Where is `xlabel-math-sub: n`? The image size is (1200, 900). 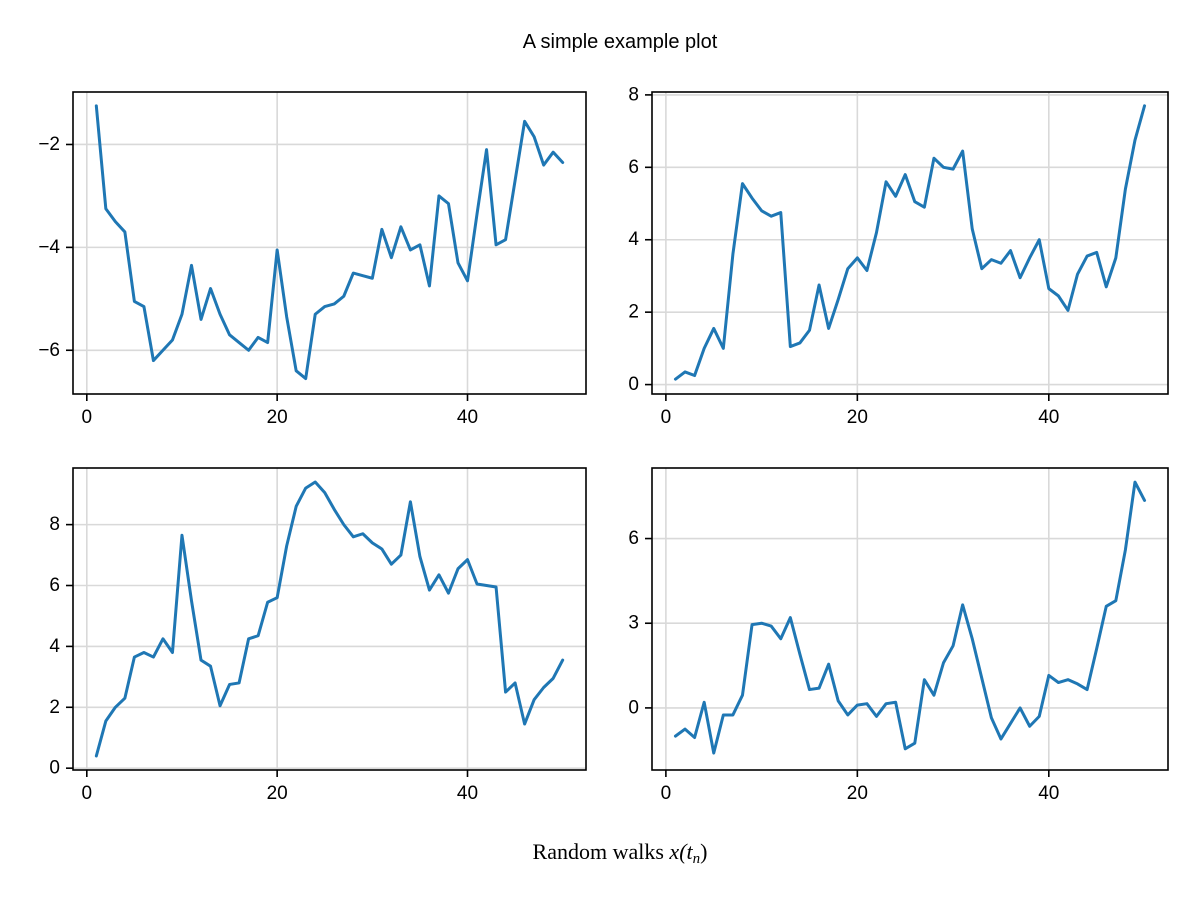
xlabel-math-sub: n is located at coordinates (696, 859).